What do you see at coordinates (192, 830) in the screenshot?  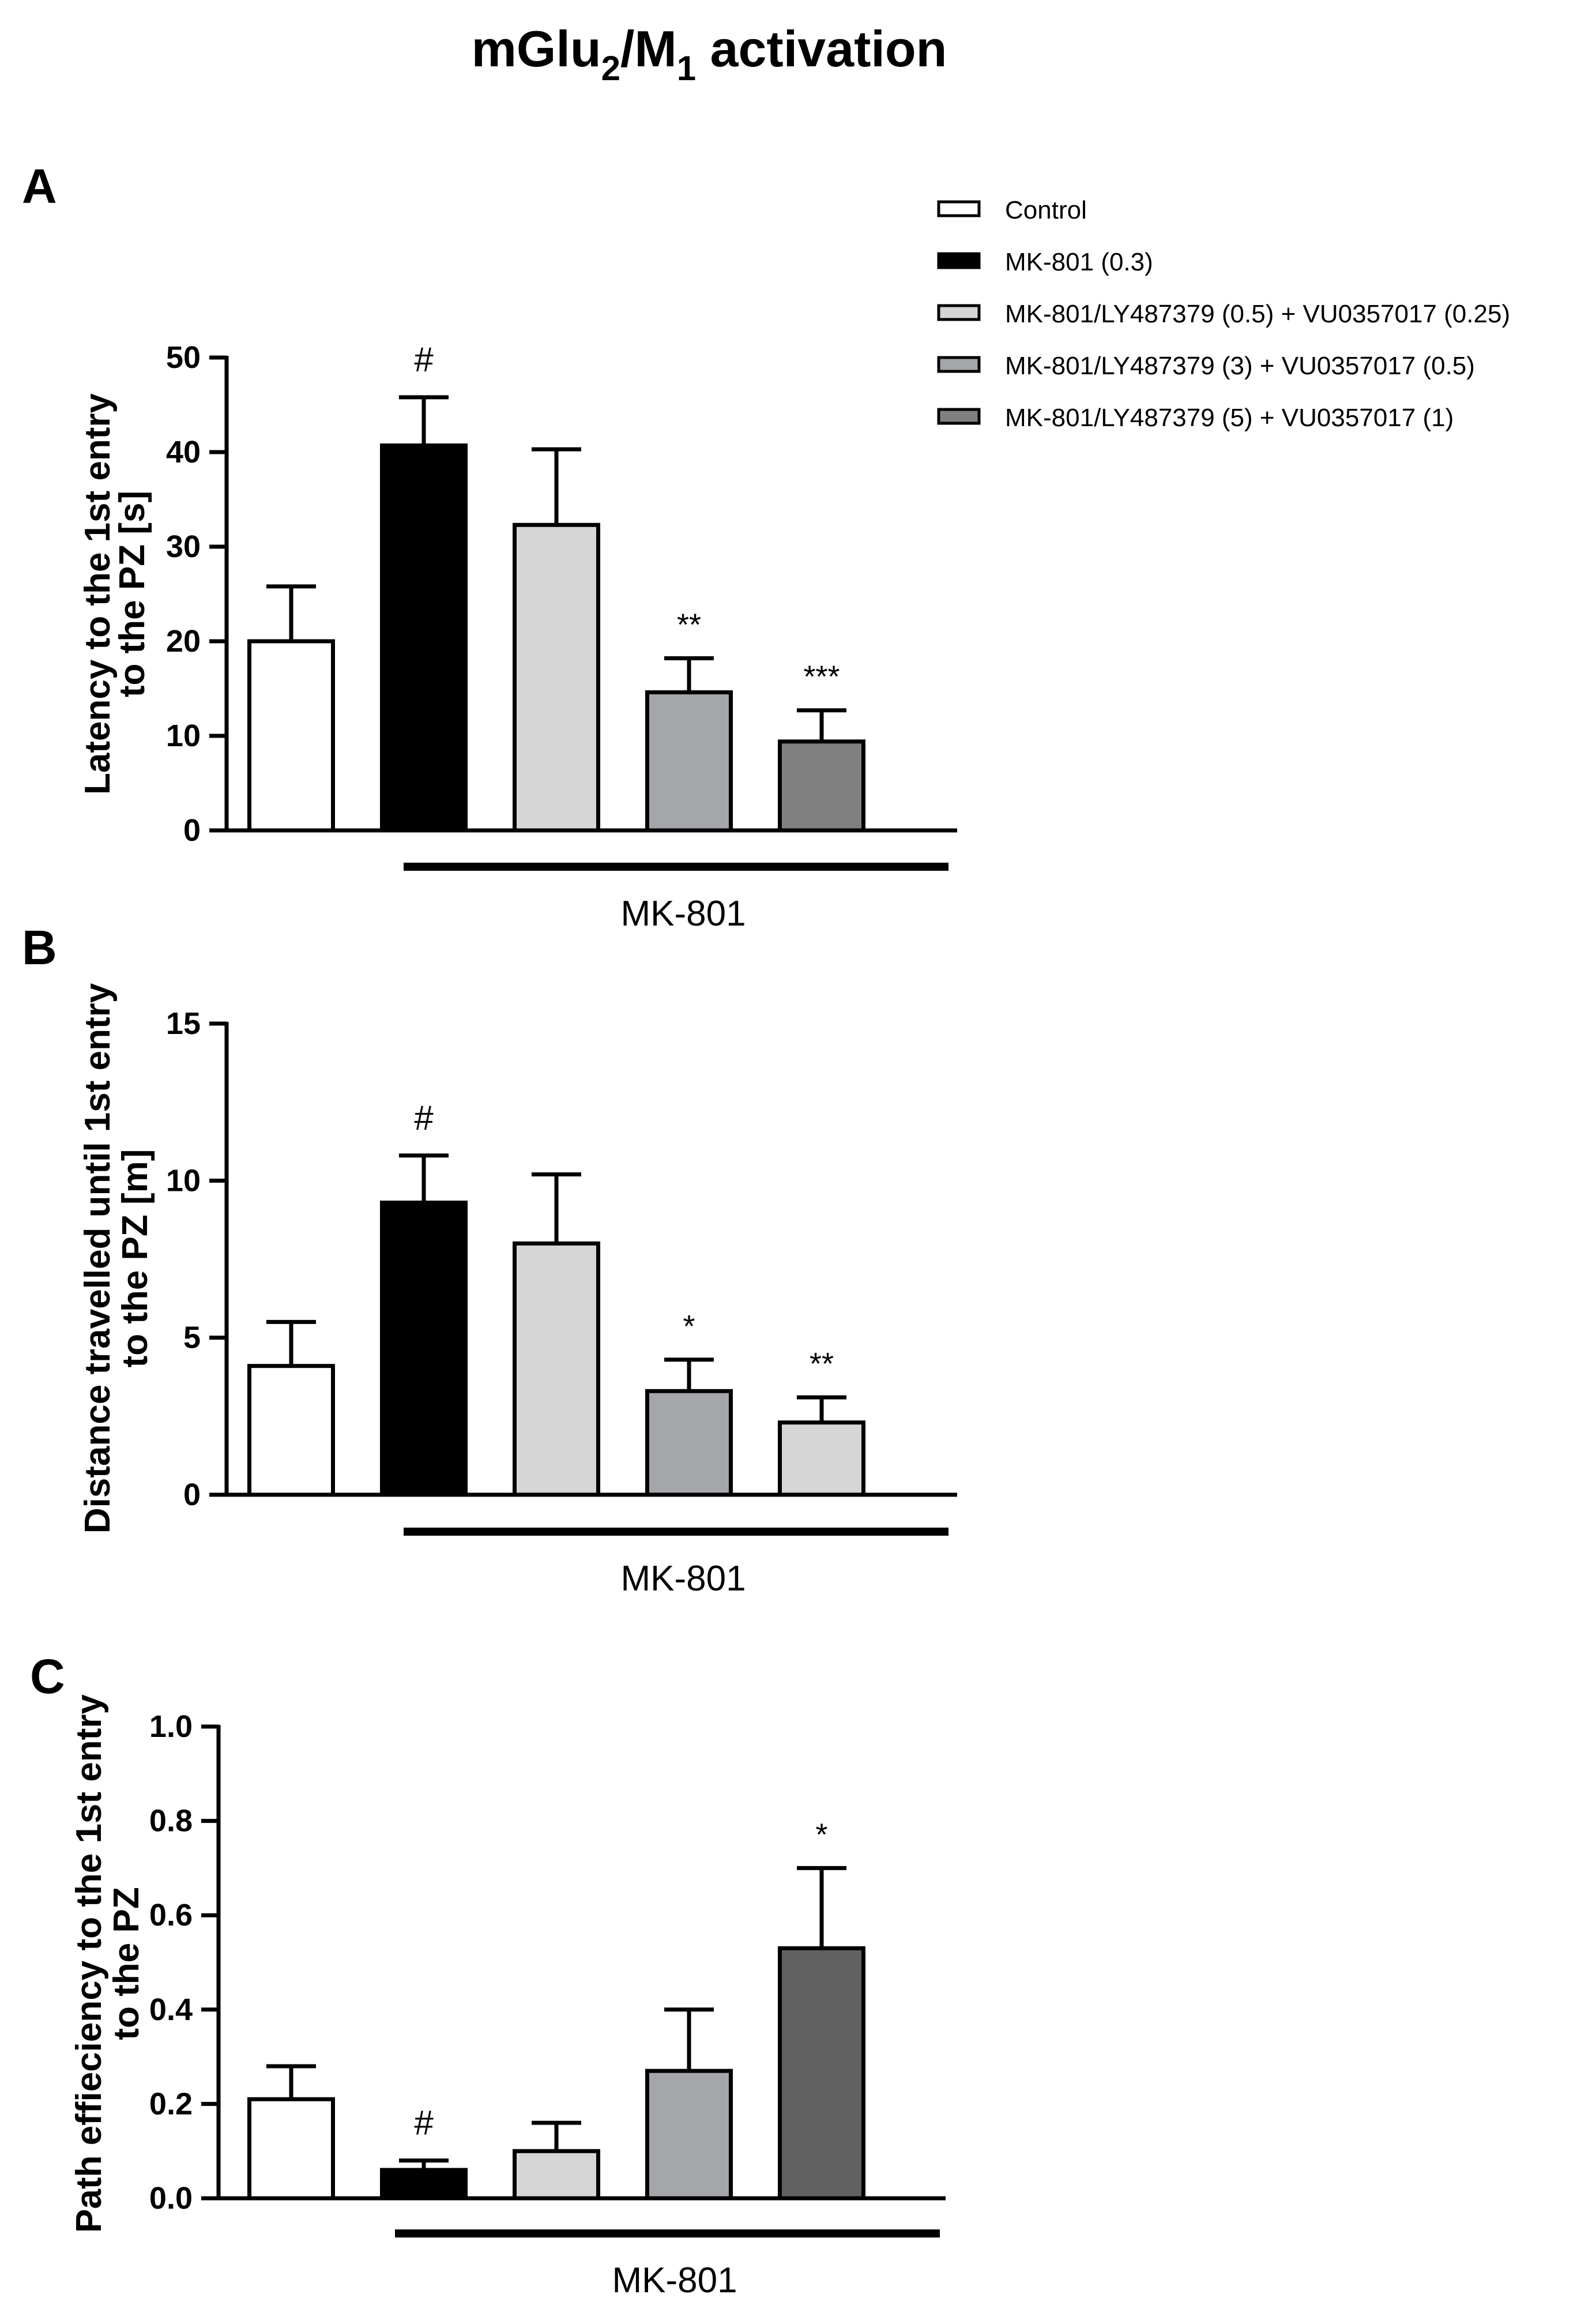 I see `panel-a-y-tick-label: 0` at bounding box center [192, 830].